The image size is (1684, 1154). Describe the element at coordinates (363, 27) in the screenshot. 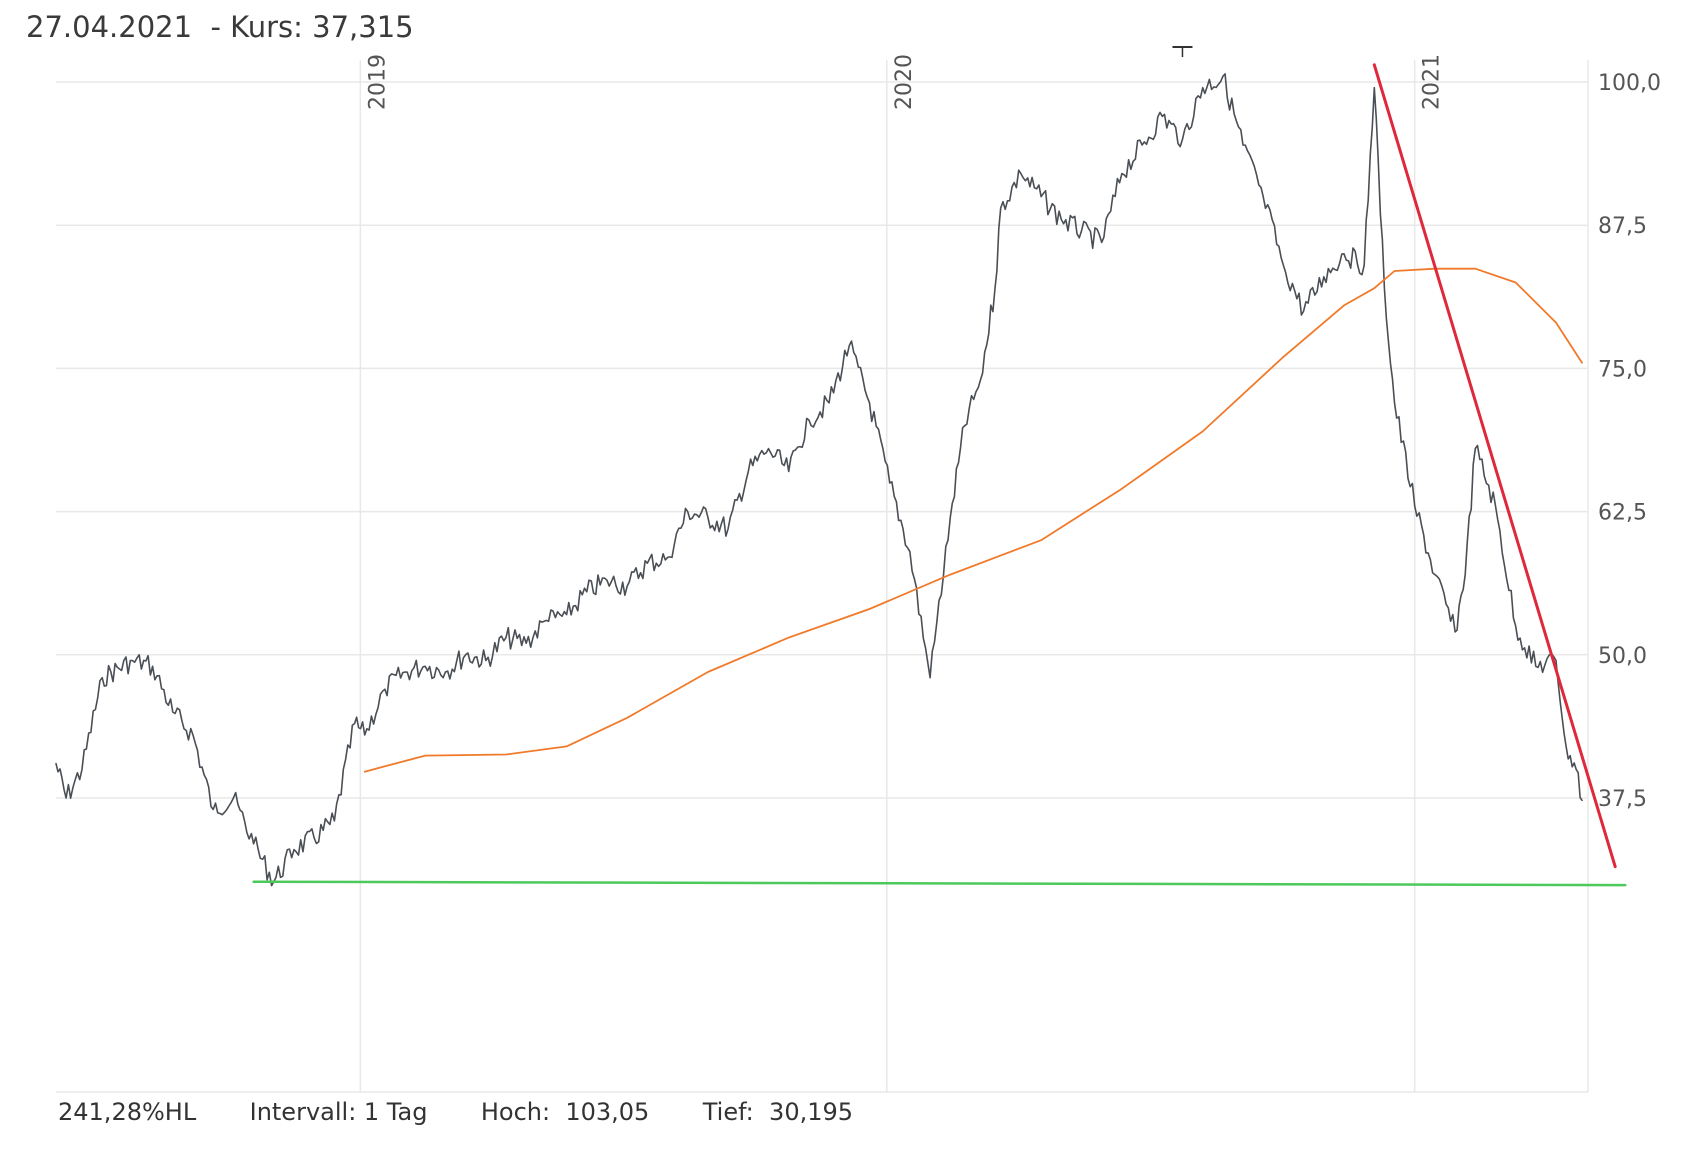

I see `header-price: 37,315` at that location.